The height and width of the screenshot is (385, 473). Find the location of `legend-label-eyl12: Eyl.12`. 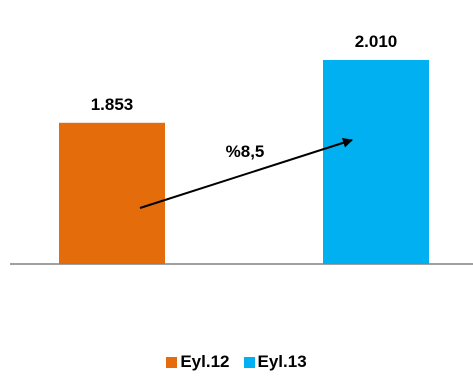

legend-label-eyl12: Eyl.12 is located at coordinates (205, 361).